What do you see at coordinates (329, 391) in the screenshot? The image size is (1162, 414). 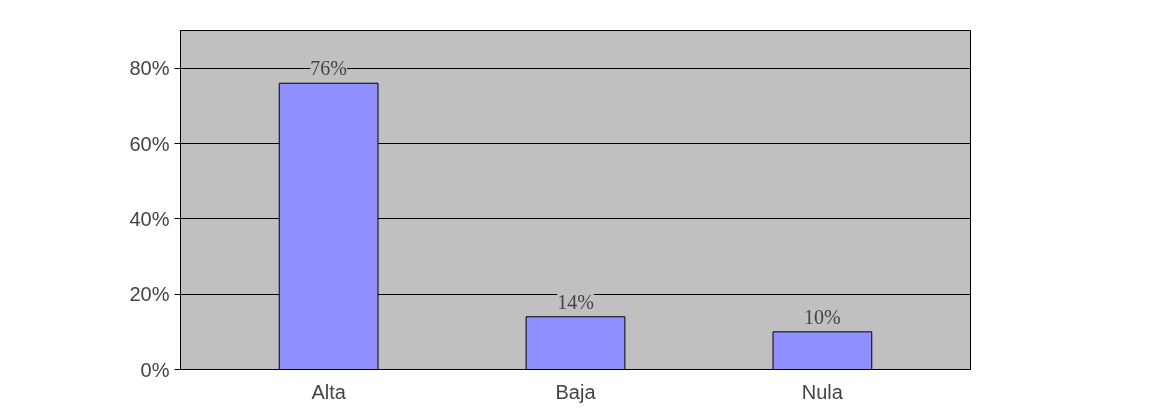 I see `x-tick-label: Alta` at bounding box center [329, 391].